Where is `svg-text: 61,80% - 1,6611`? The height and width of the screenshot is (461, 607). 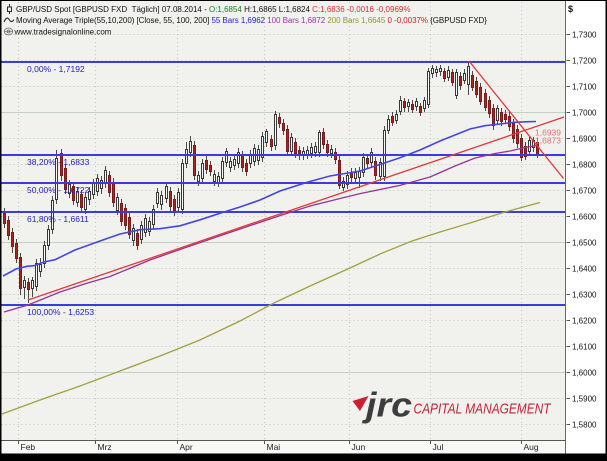 svg-text: 61,80% - 1,6611 is located at coordinates (58, 219).